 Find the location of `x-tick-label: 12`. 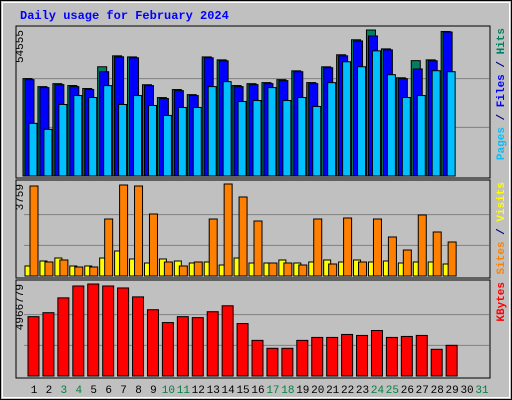

x-tick-label: 12 is located at coordinates (198, 391).